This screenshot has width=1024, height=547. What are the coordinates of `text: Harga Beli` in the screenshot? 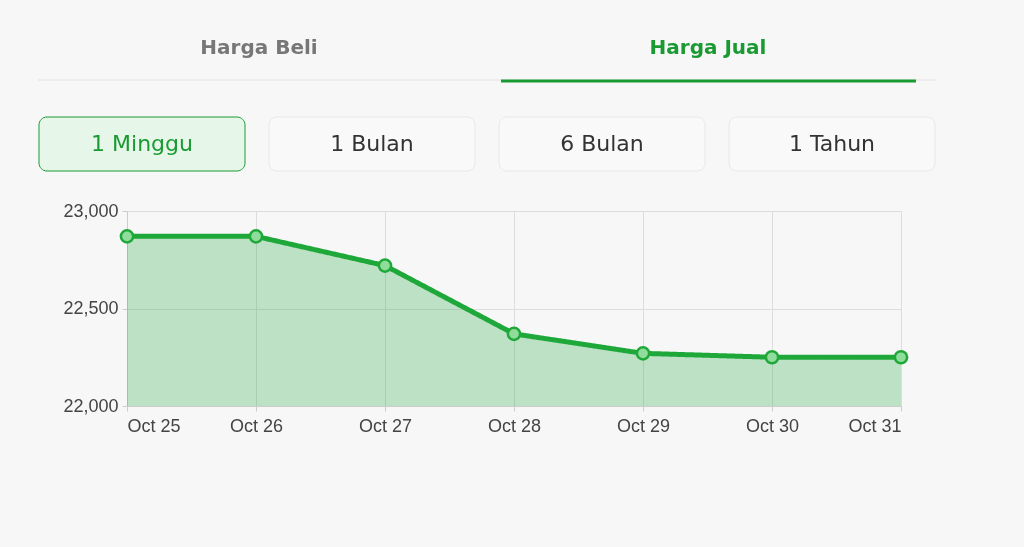 It's located at (259, 47).